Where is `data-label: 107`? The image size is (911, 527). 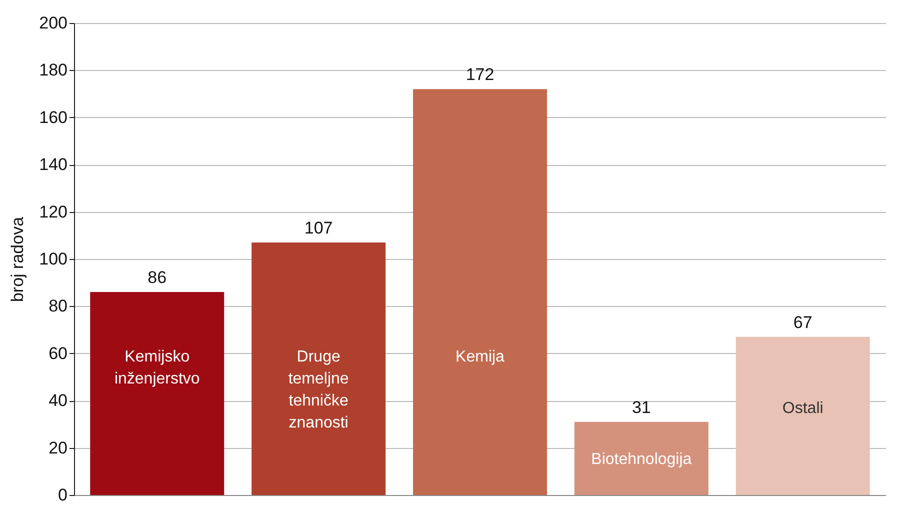 data-label: 107 is located at coordinates (318, 228).